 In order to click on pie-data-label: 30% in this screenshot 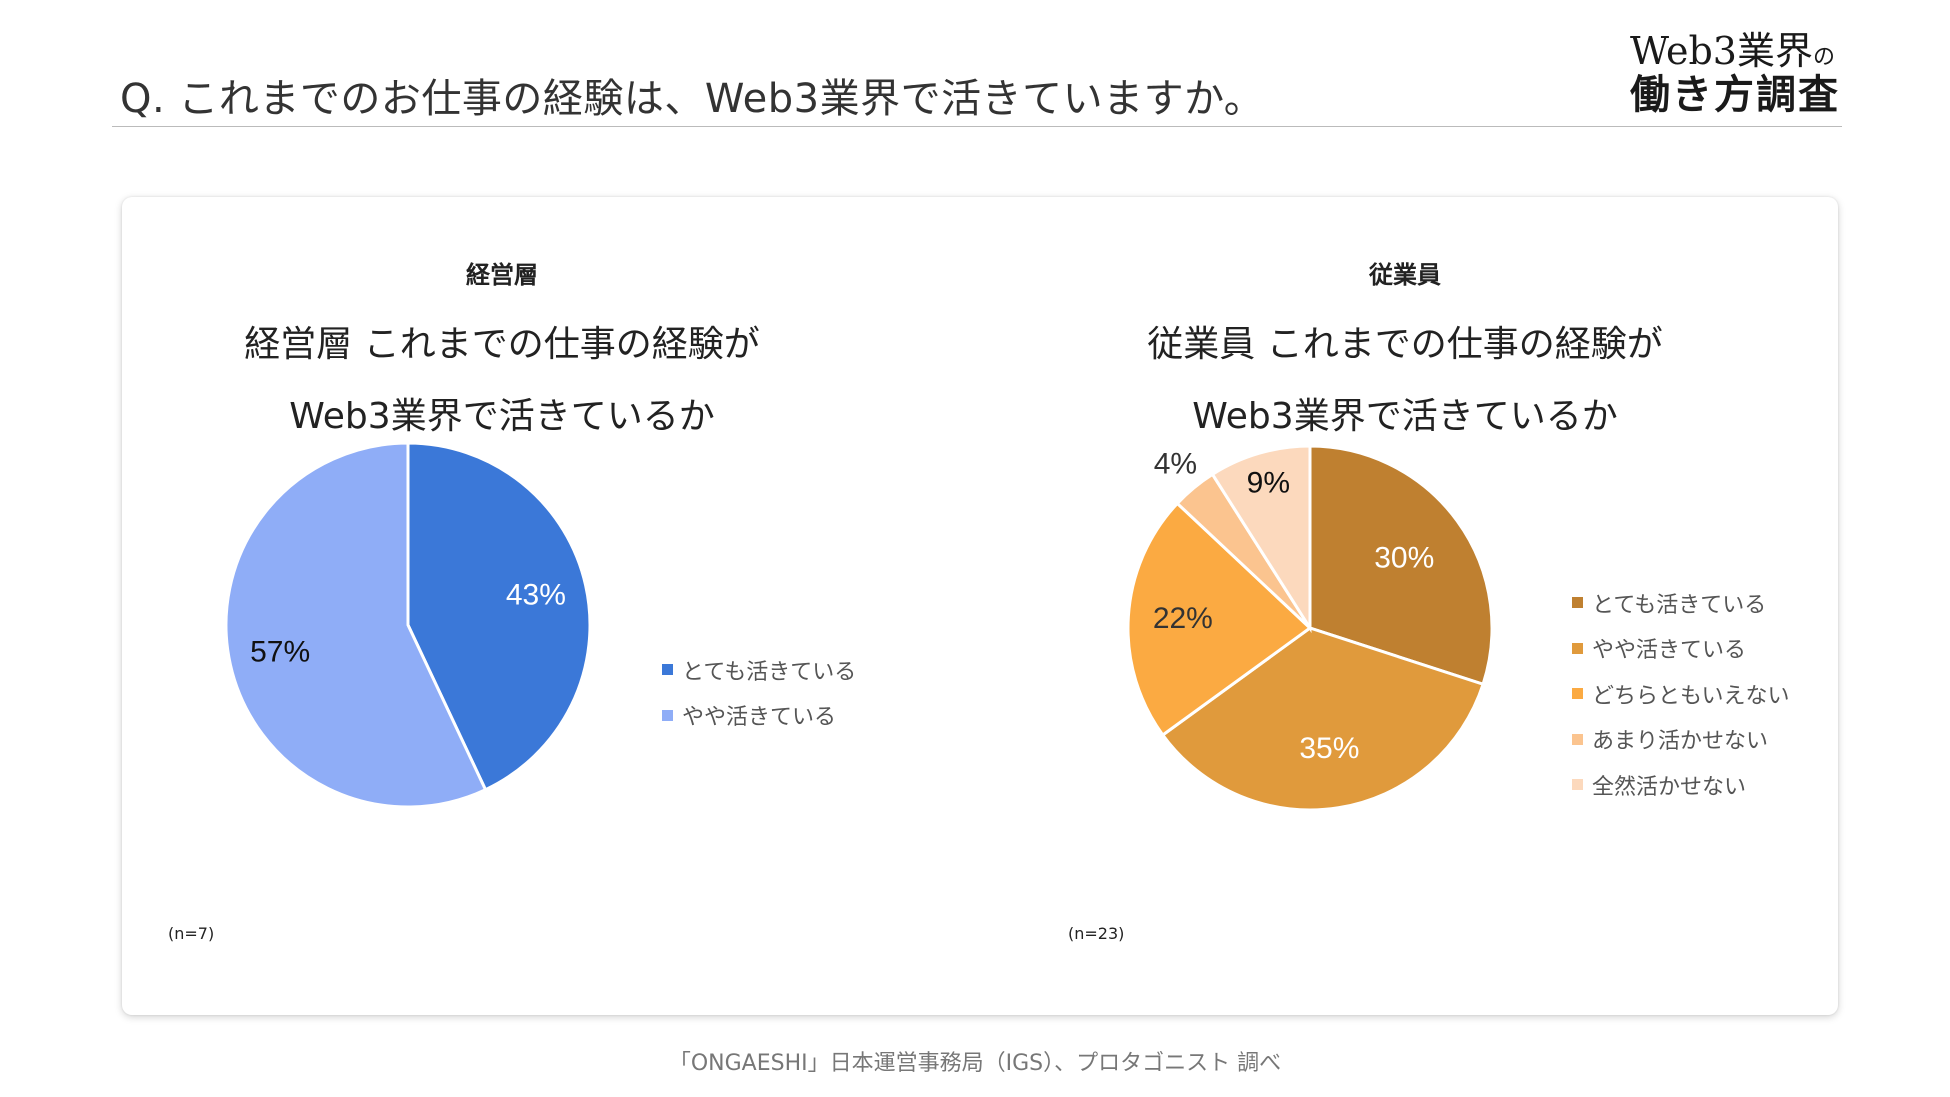, I will do `click(1404, 557)`.